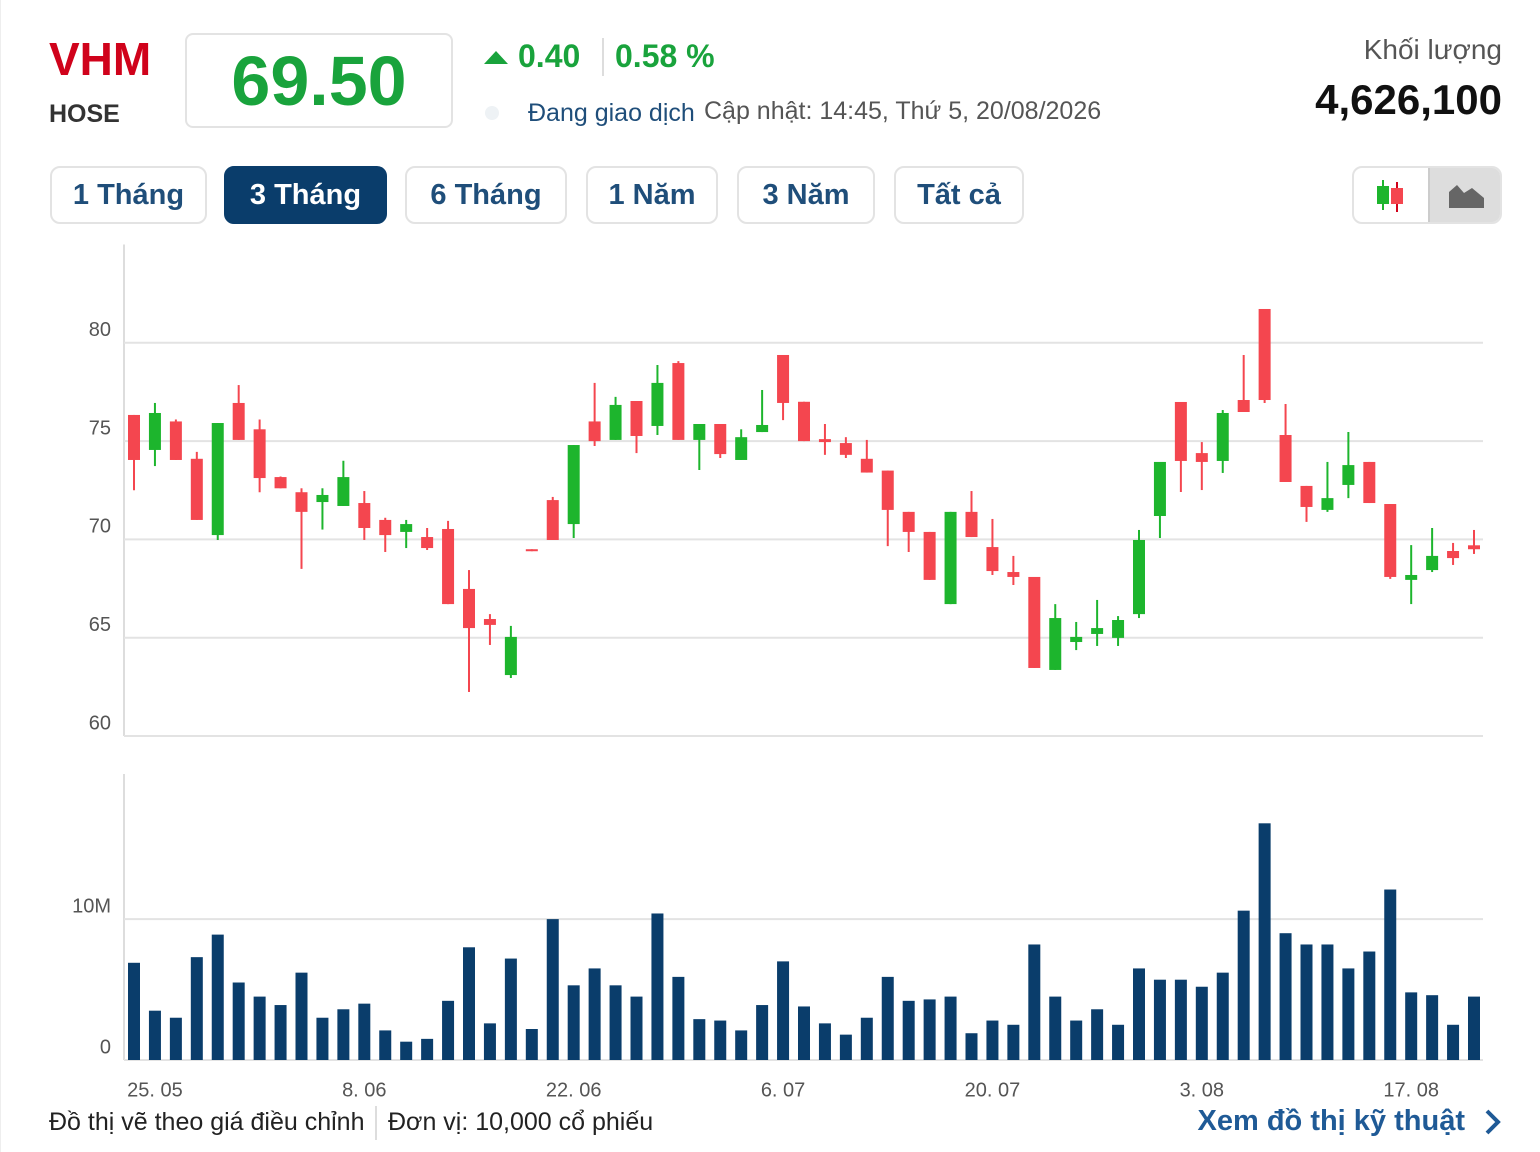 The width and height of the screenshot is (1540, 1152). I want to click on updated: Cập nhật: 14:45, Thứ 5, 20/08/2026, so click(903, 111).